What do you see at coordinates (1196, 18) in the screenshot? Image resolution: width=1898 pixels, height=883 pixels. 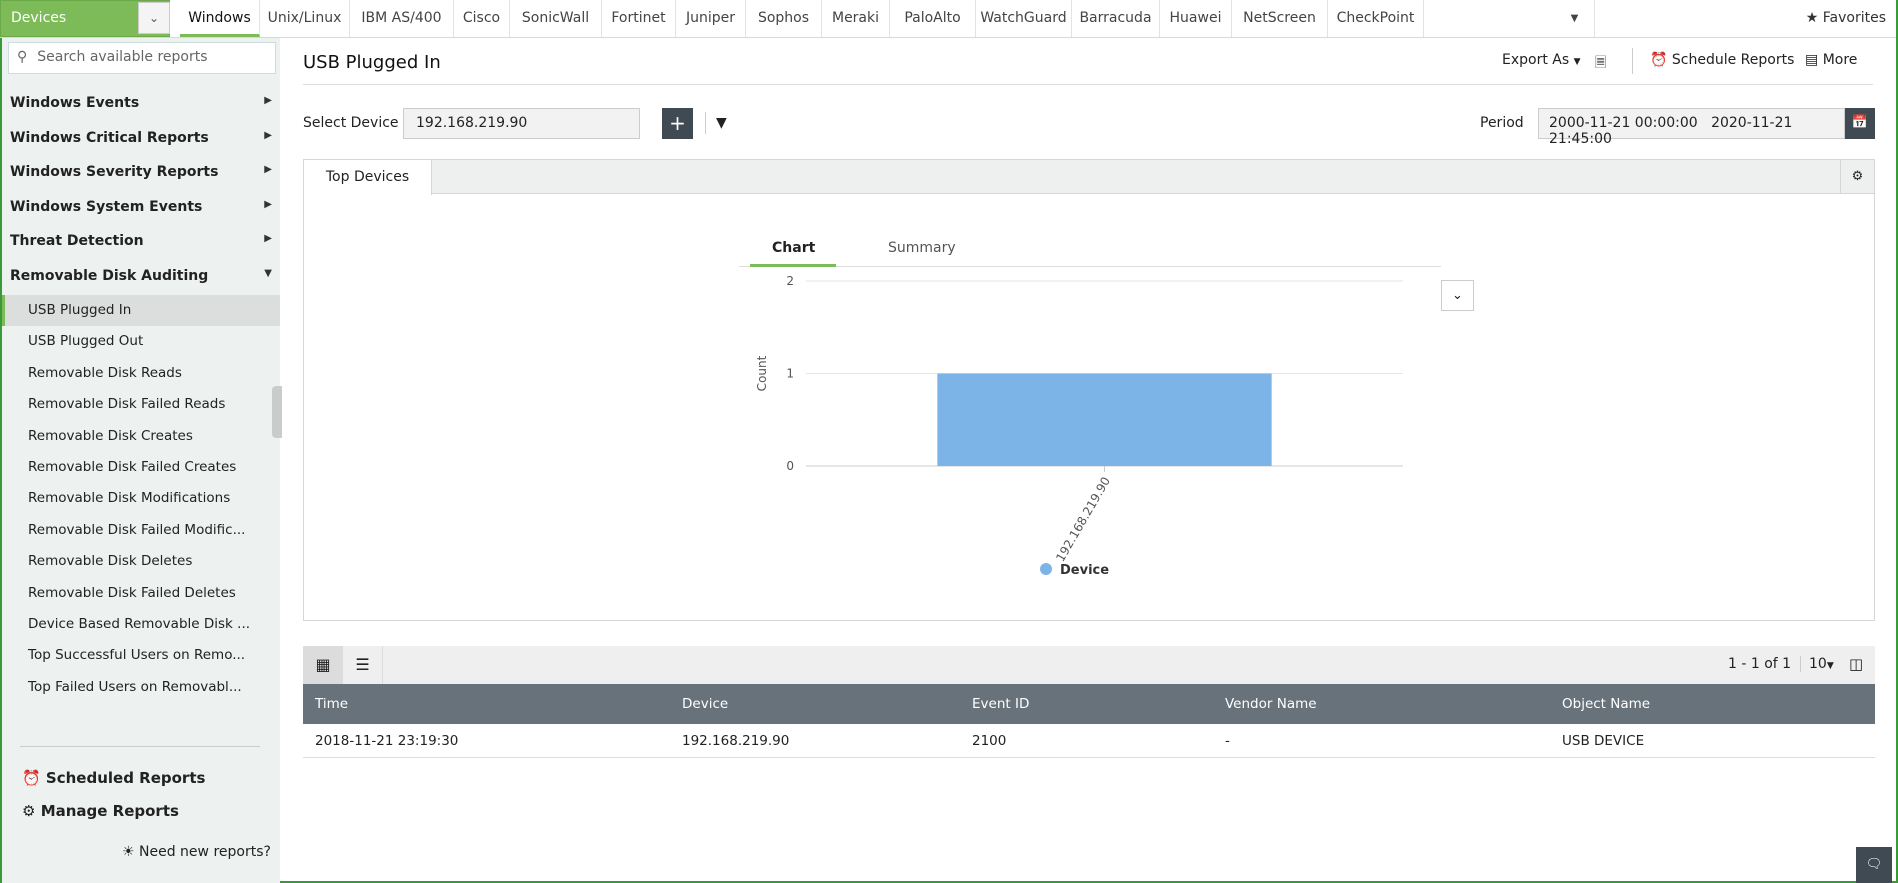 I see `vendor-tab-huawei: Huawei` at bounding box center [1196, 18].